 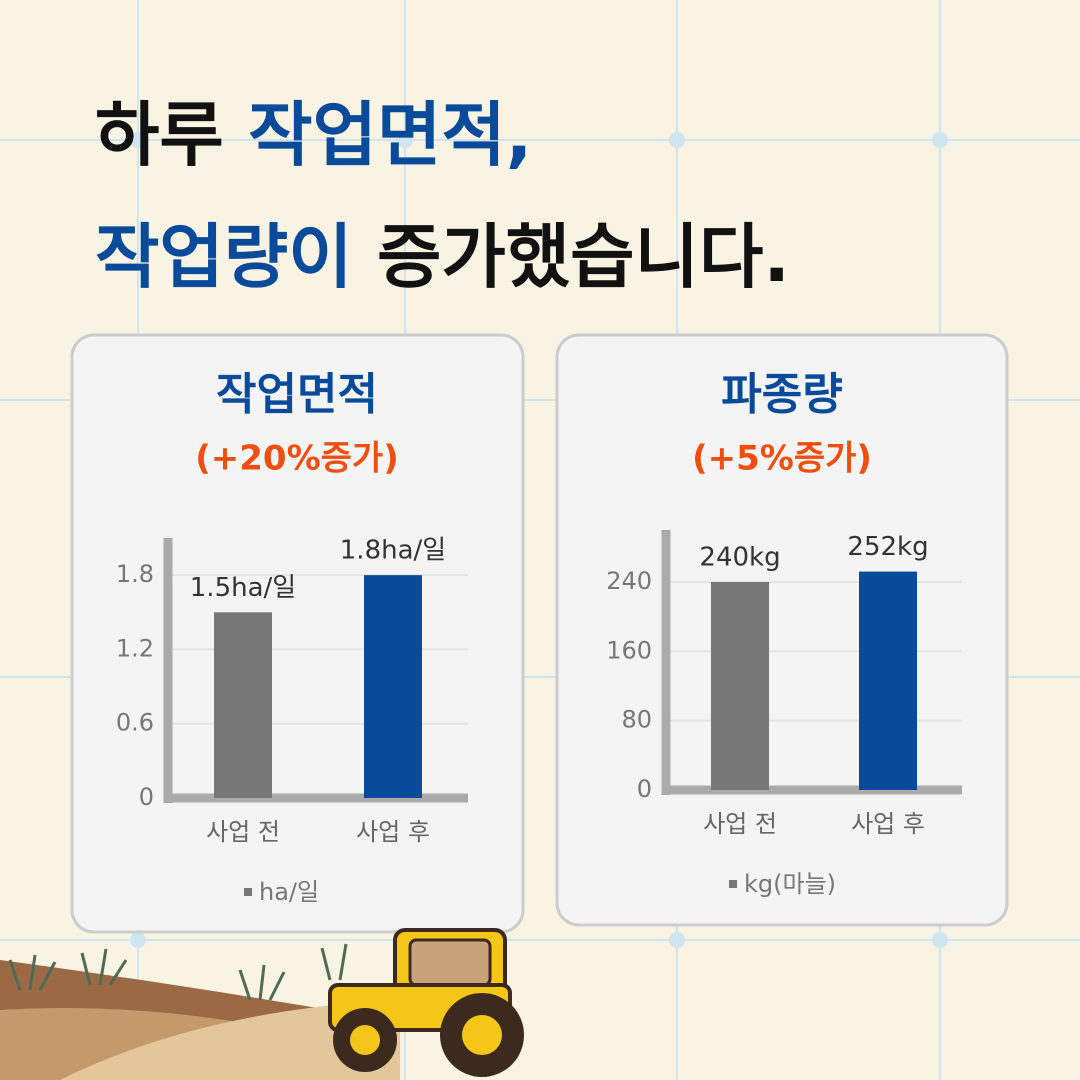 I want to click on chart-title: 파종량, so click(x=781, y=394).